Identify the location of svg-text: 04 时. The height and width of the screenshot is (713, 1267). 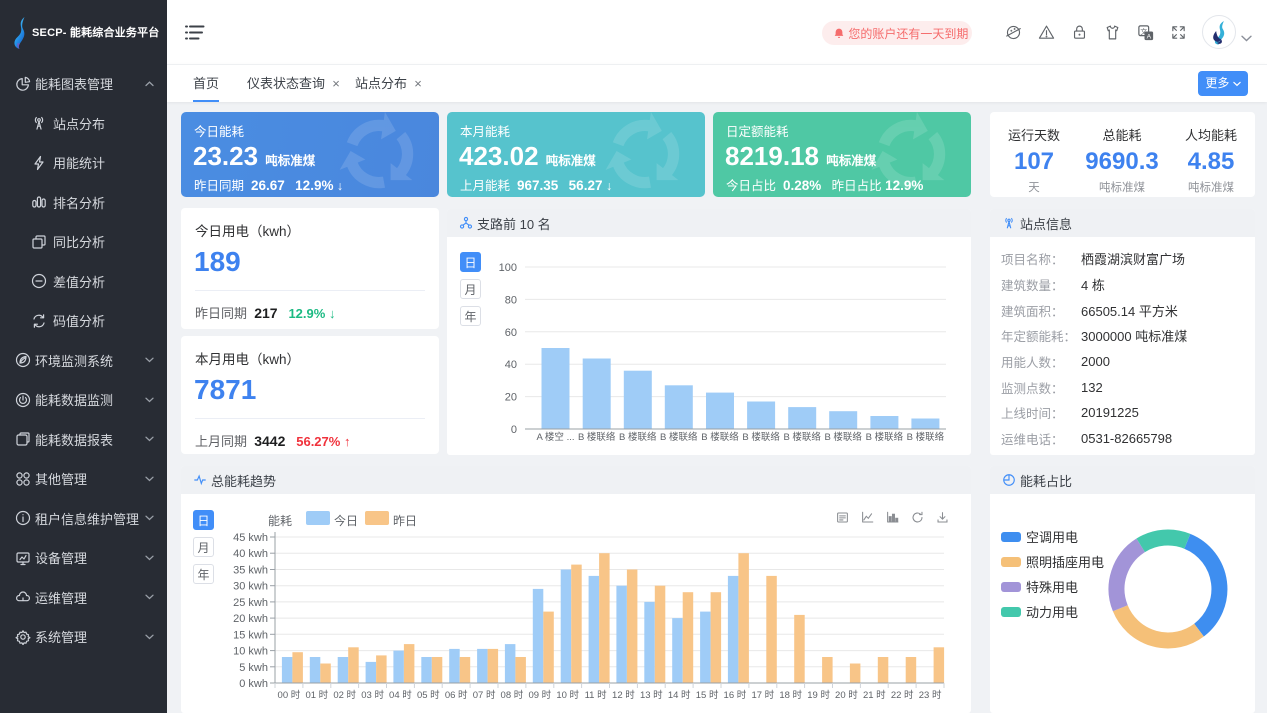
(400, 695).